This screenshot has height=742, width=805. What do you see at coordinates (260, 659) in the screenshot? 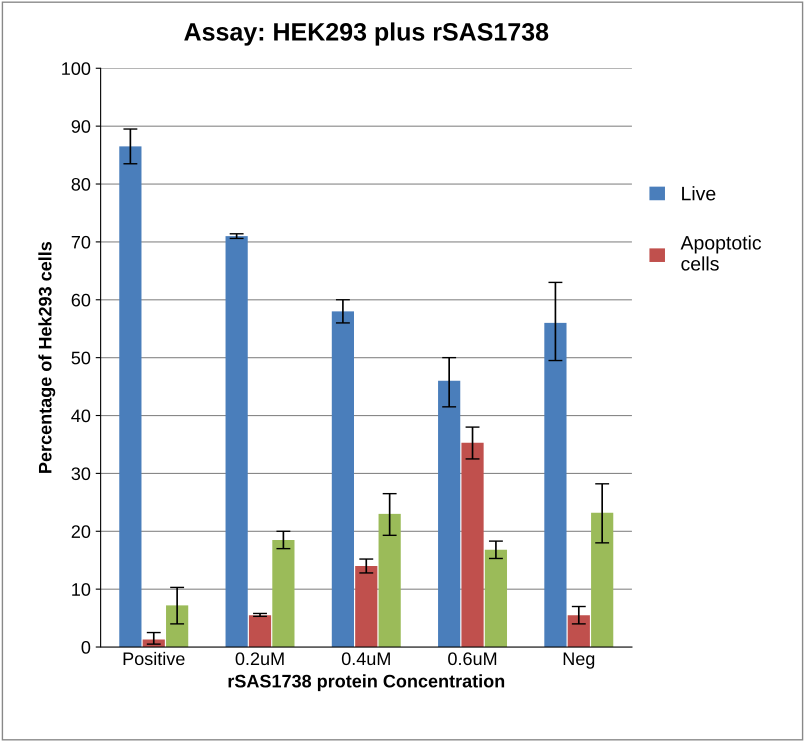
I see `x-tick-label: 0.2uM` at bounding box center [260, 659].